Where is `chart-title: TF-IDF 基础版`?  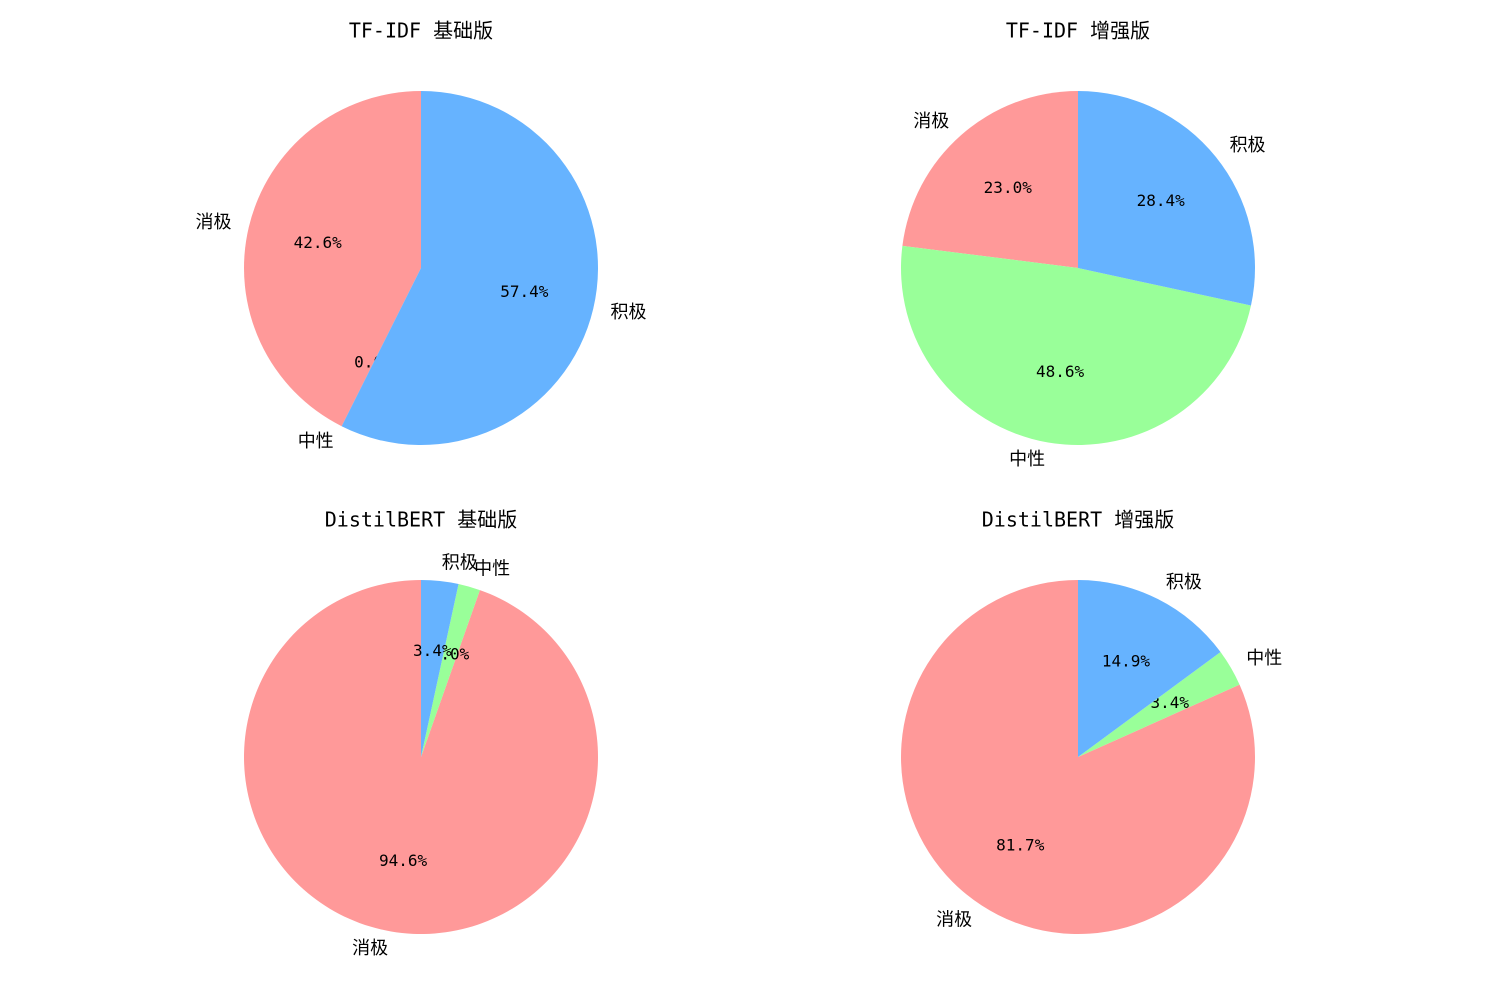 chart-title: TF-IDF 基础版 is located at coordinates (421, 31).